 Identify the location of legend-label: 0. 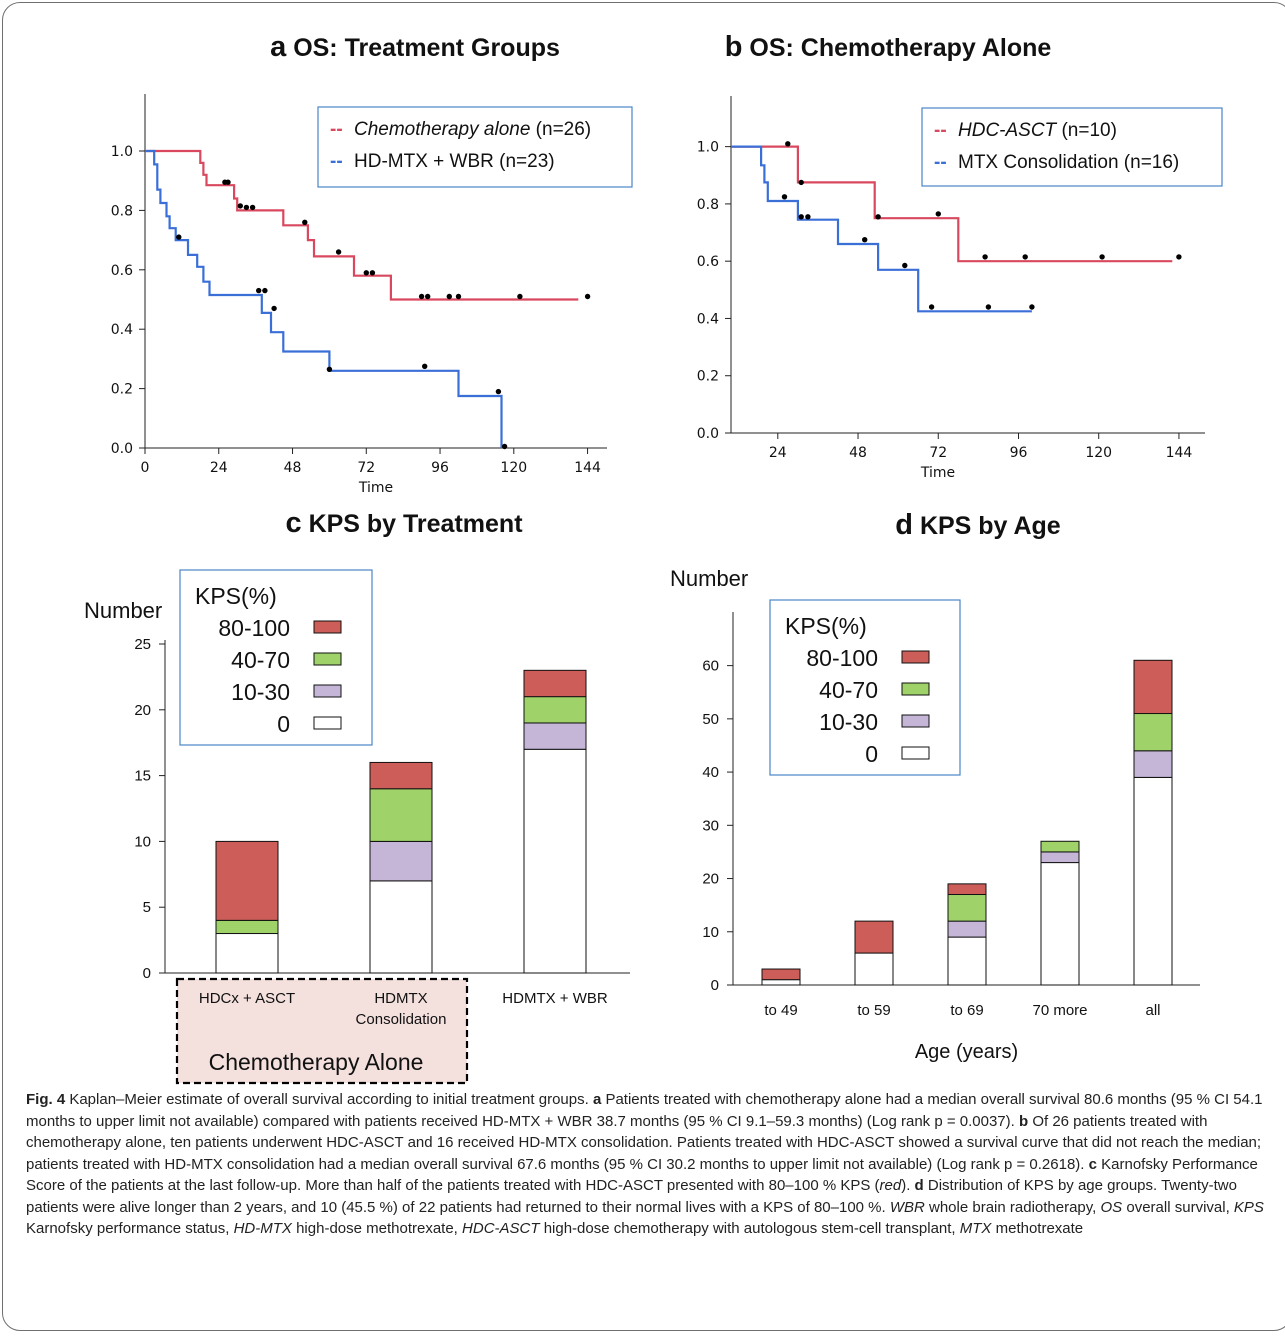
(871, 754).